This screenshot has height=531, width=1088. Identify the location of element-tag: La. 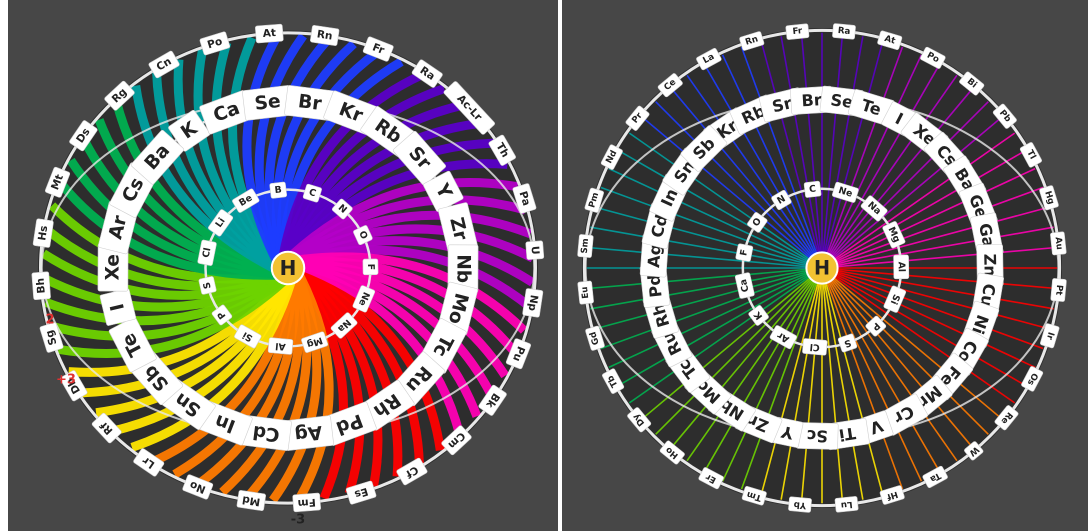
(709, 59).